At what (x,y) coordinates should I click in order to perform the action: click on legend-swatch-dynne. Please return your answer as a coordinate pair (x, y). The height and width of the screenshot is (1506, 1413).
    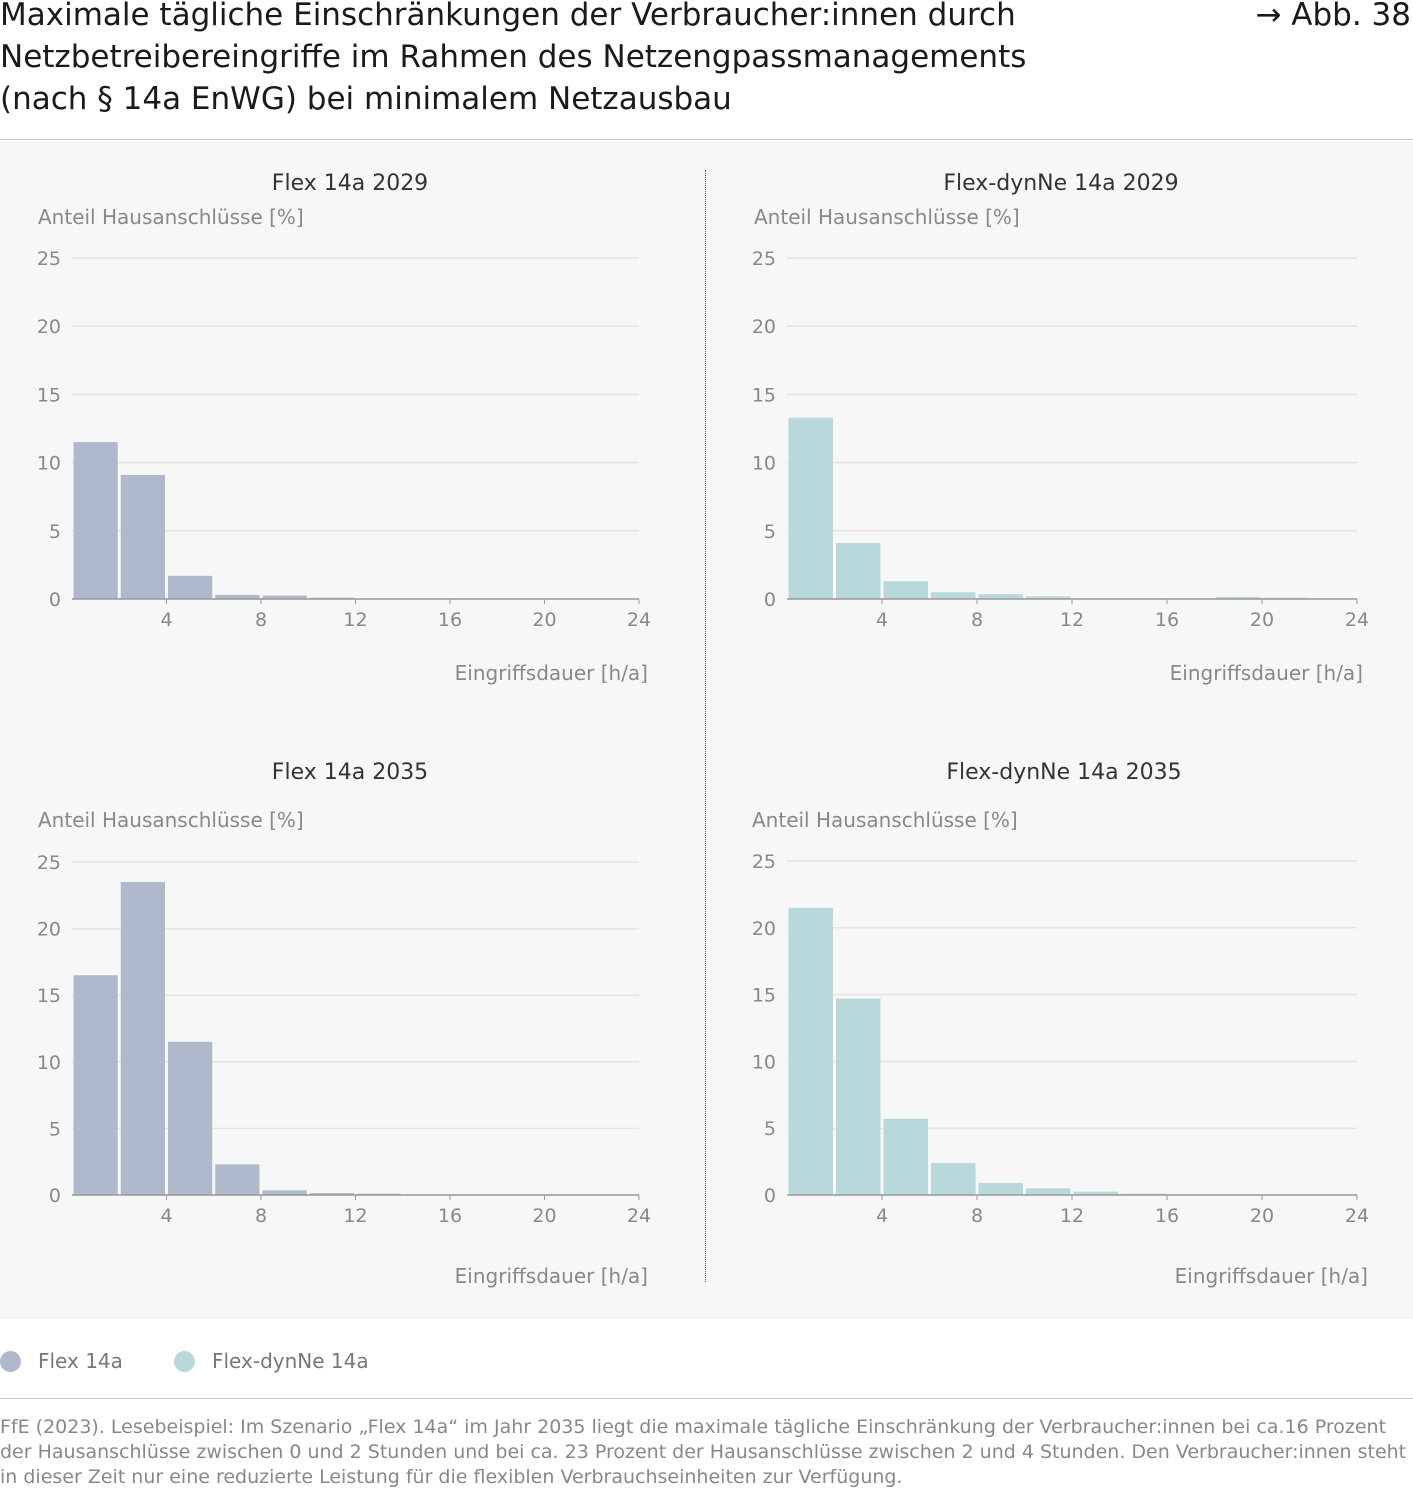
    Looking at the image, I should click on (184, 1361).